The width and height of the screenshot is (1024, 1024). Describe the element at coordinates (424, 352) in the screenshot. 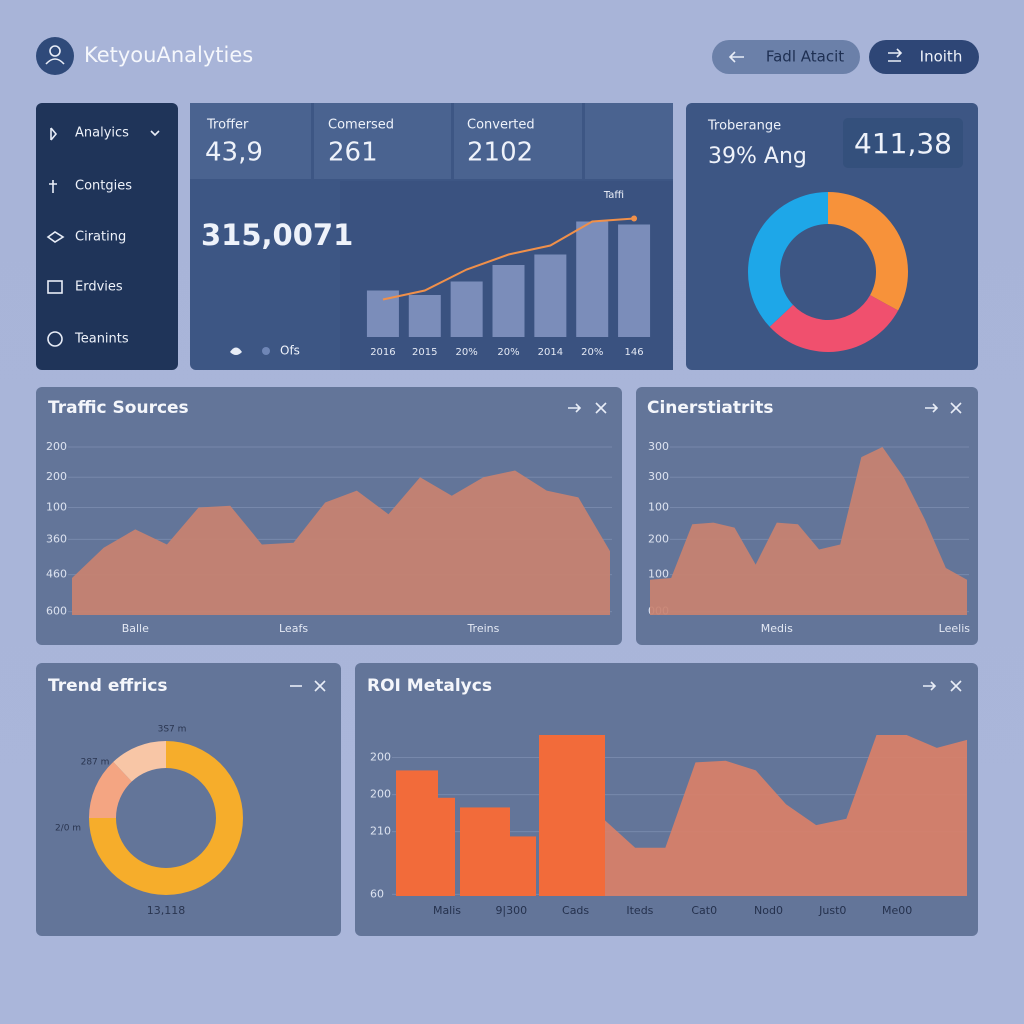

I see `x-tick-label: 2015` at that location.